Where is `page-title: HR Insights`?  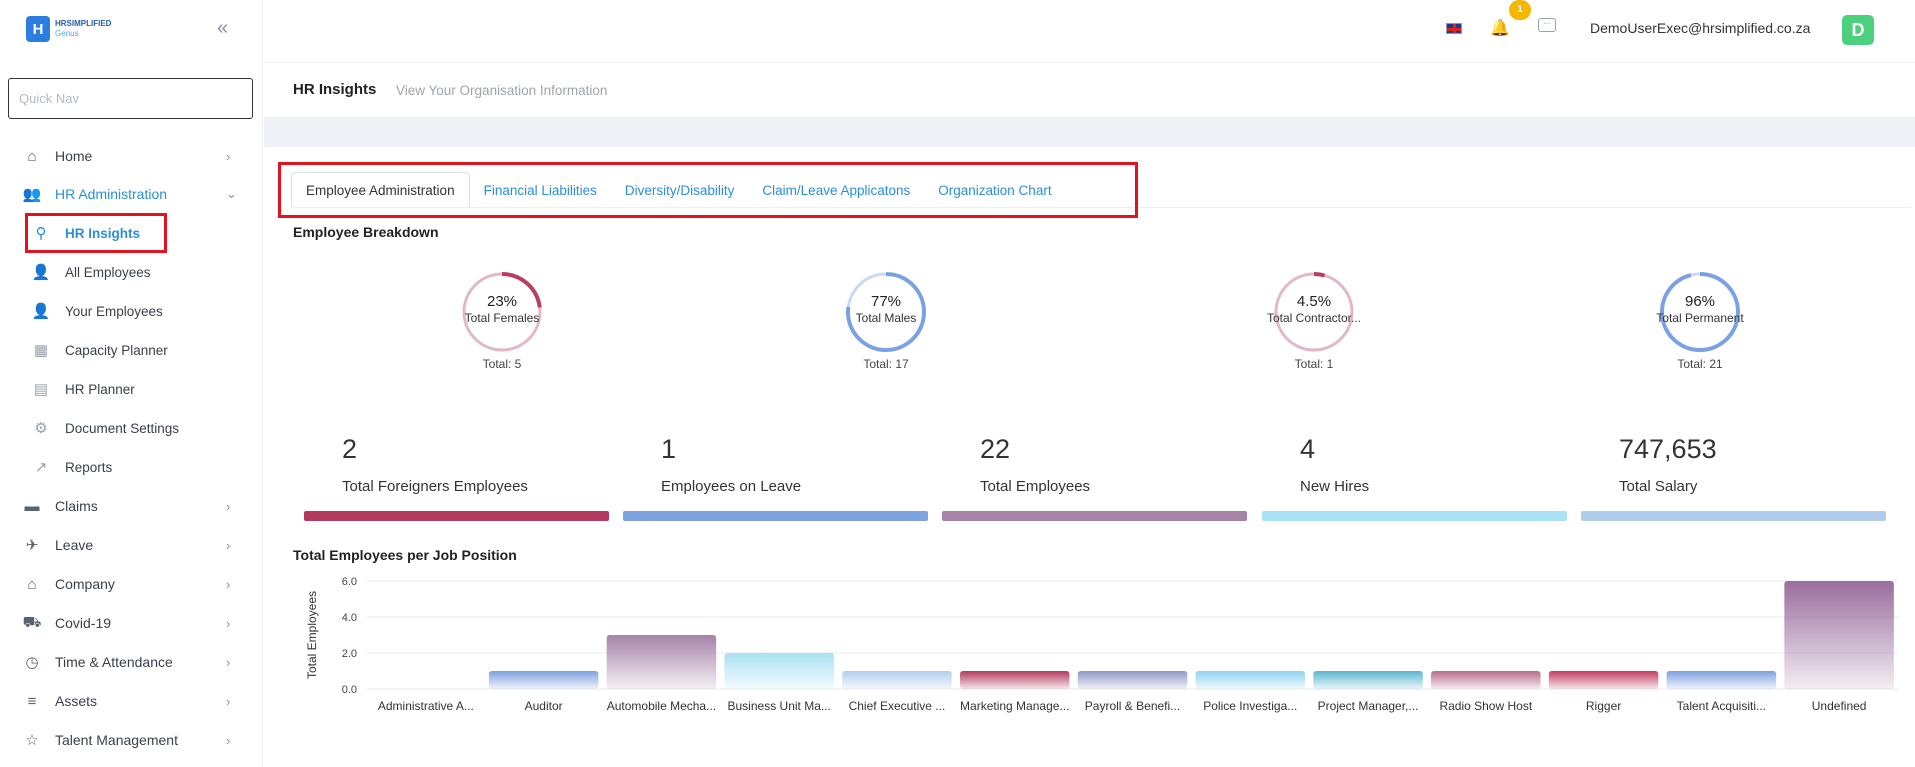
page-title: HR Insights is located at coordinates (335, 89).